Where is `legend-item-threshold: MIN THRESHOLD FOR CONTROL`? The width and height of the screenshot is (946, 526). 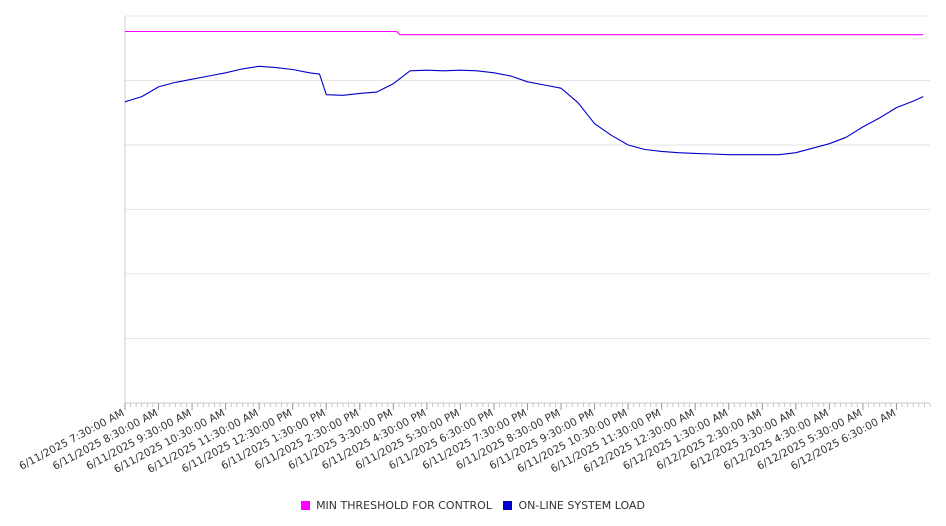
legend-item-threshold: MIN THRESHOLD FOR CONTROL is located at coordinates (396, 505).